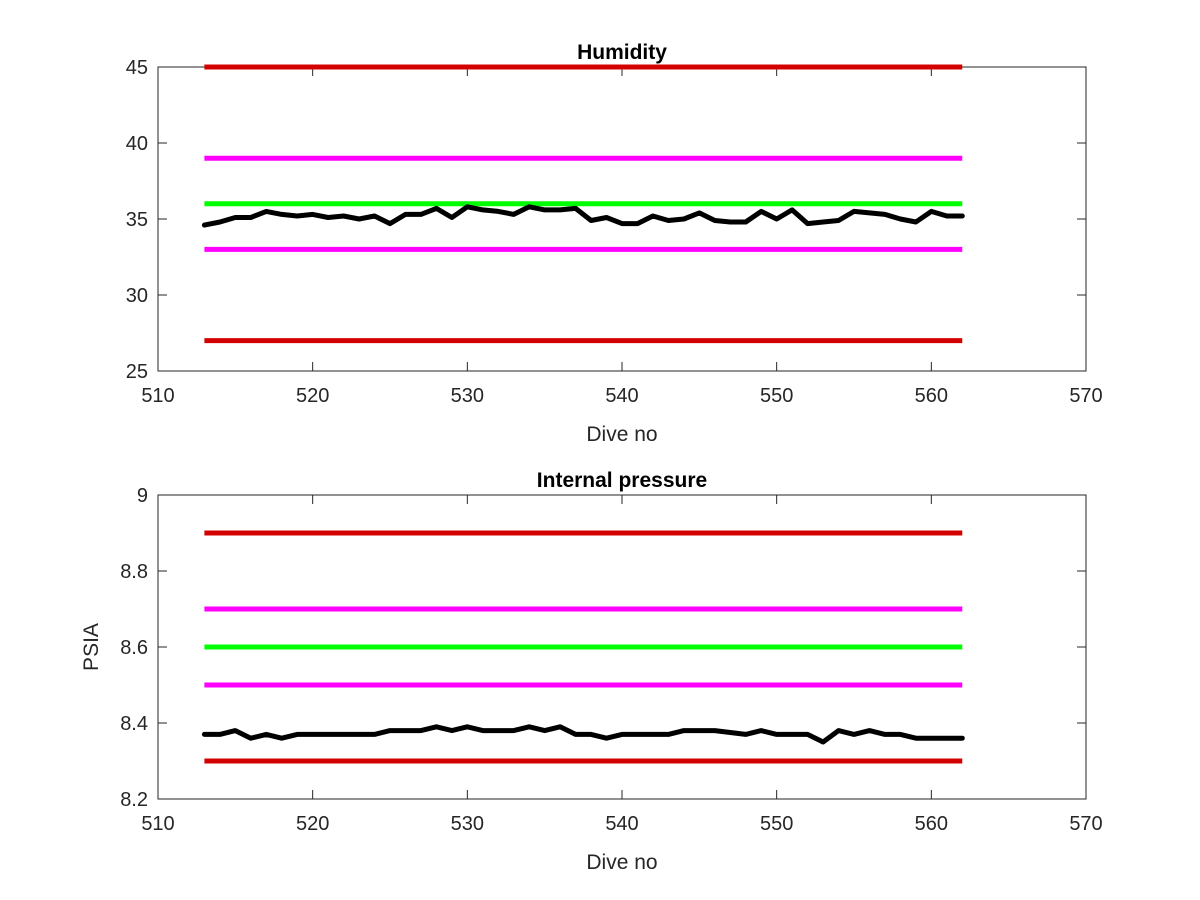 The height and width of the screenshot is (900, 1200). What do you see at coordinates (134, 724) in the screenshot?
I see `y-tick-label: 8.4` at bounding box center [134, 724].